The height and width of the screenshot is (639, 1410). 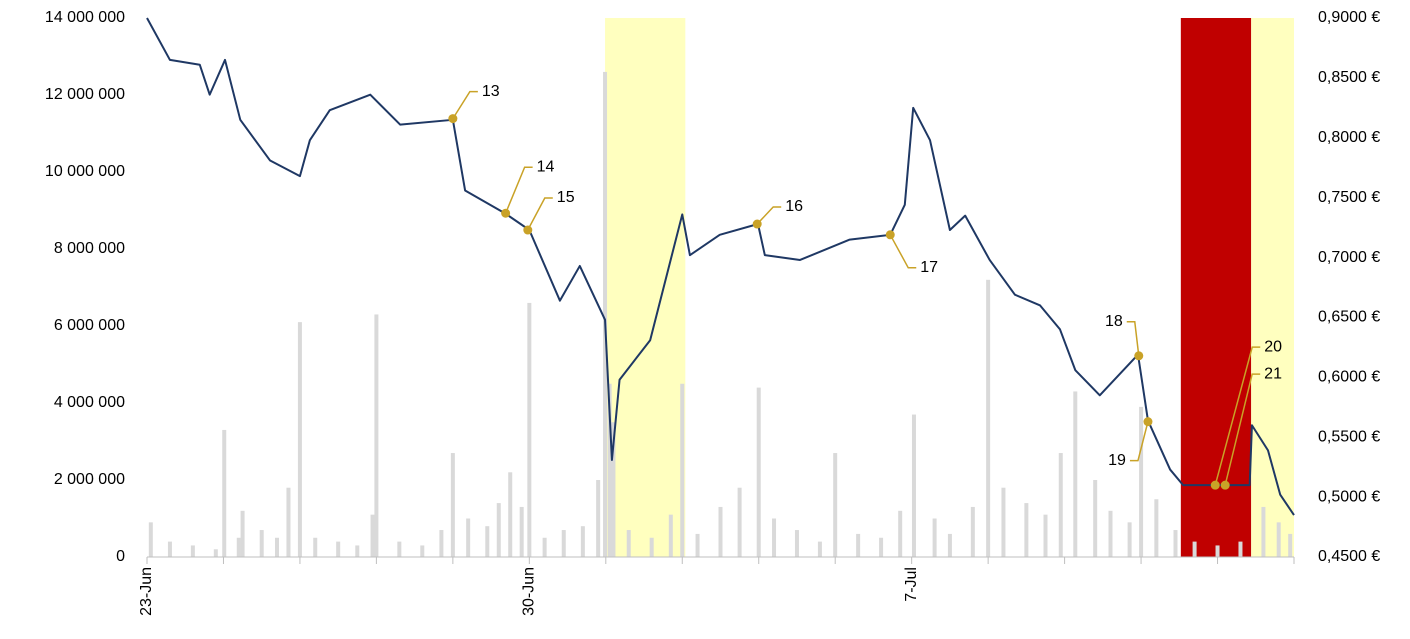 What do you see at coordinates (85, 171) in the screenshot?
I see `y-tick-label: 10 000 000` at bounding box center [85, 171].